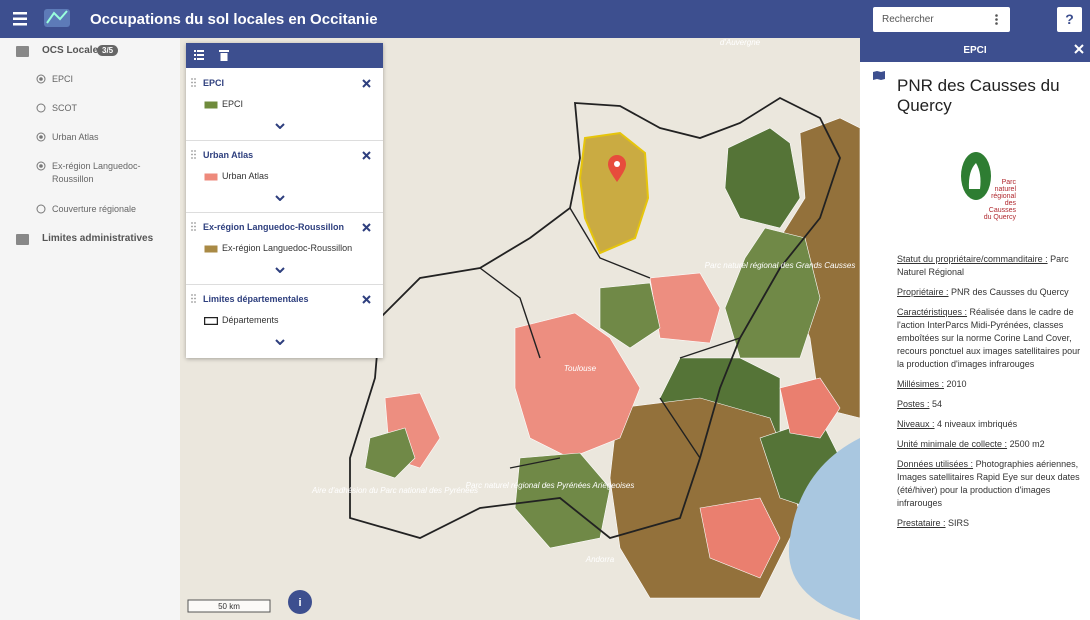  Describe the element at coordinates (214, 83) in the screenshot. I see `layer-title: EPCI` at that location.